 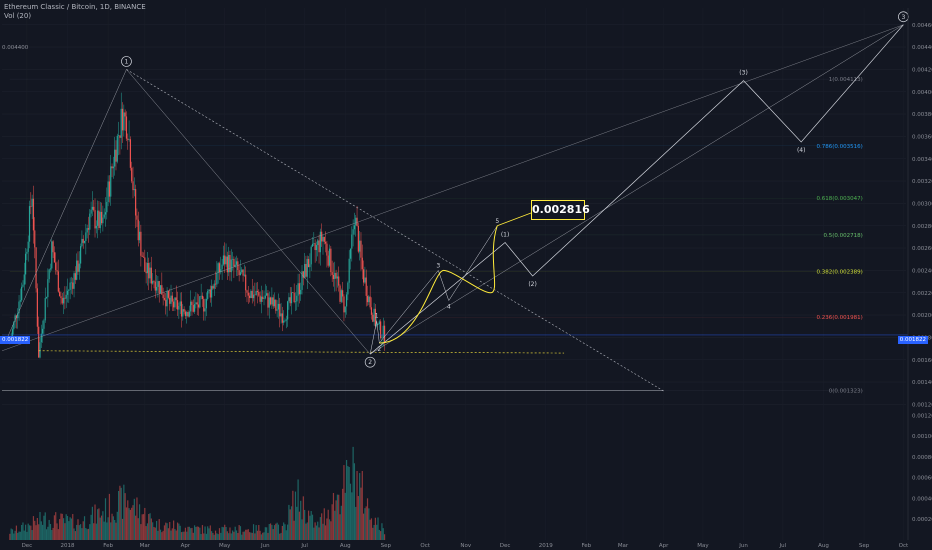 I want to click on volume-tick-label: 0.000400, so click(x=922, y=499).